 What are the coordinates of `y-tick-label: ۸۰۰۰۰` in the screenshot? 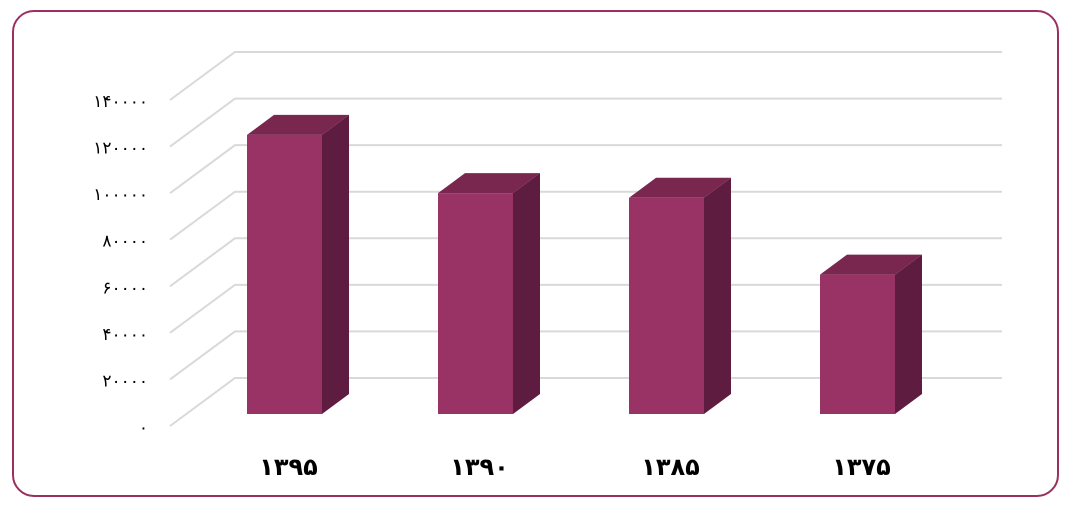 It's located at (125, 242).